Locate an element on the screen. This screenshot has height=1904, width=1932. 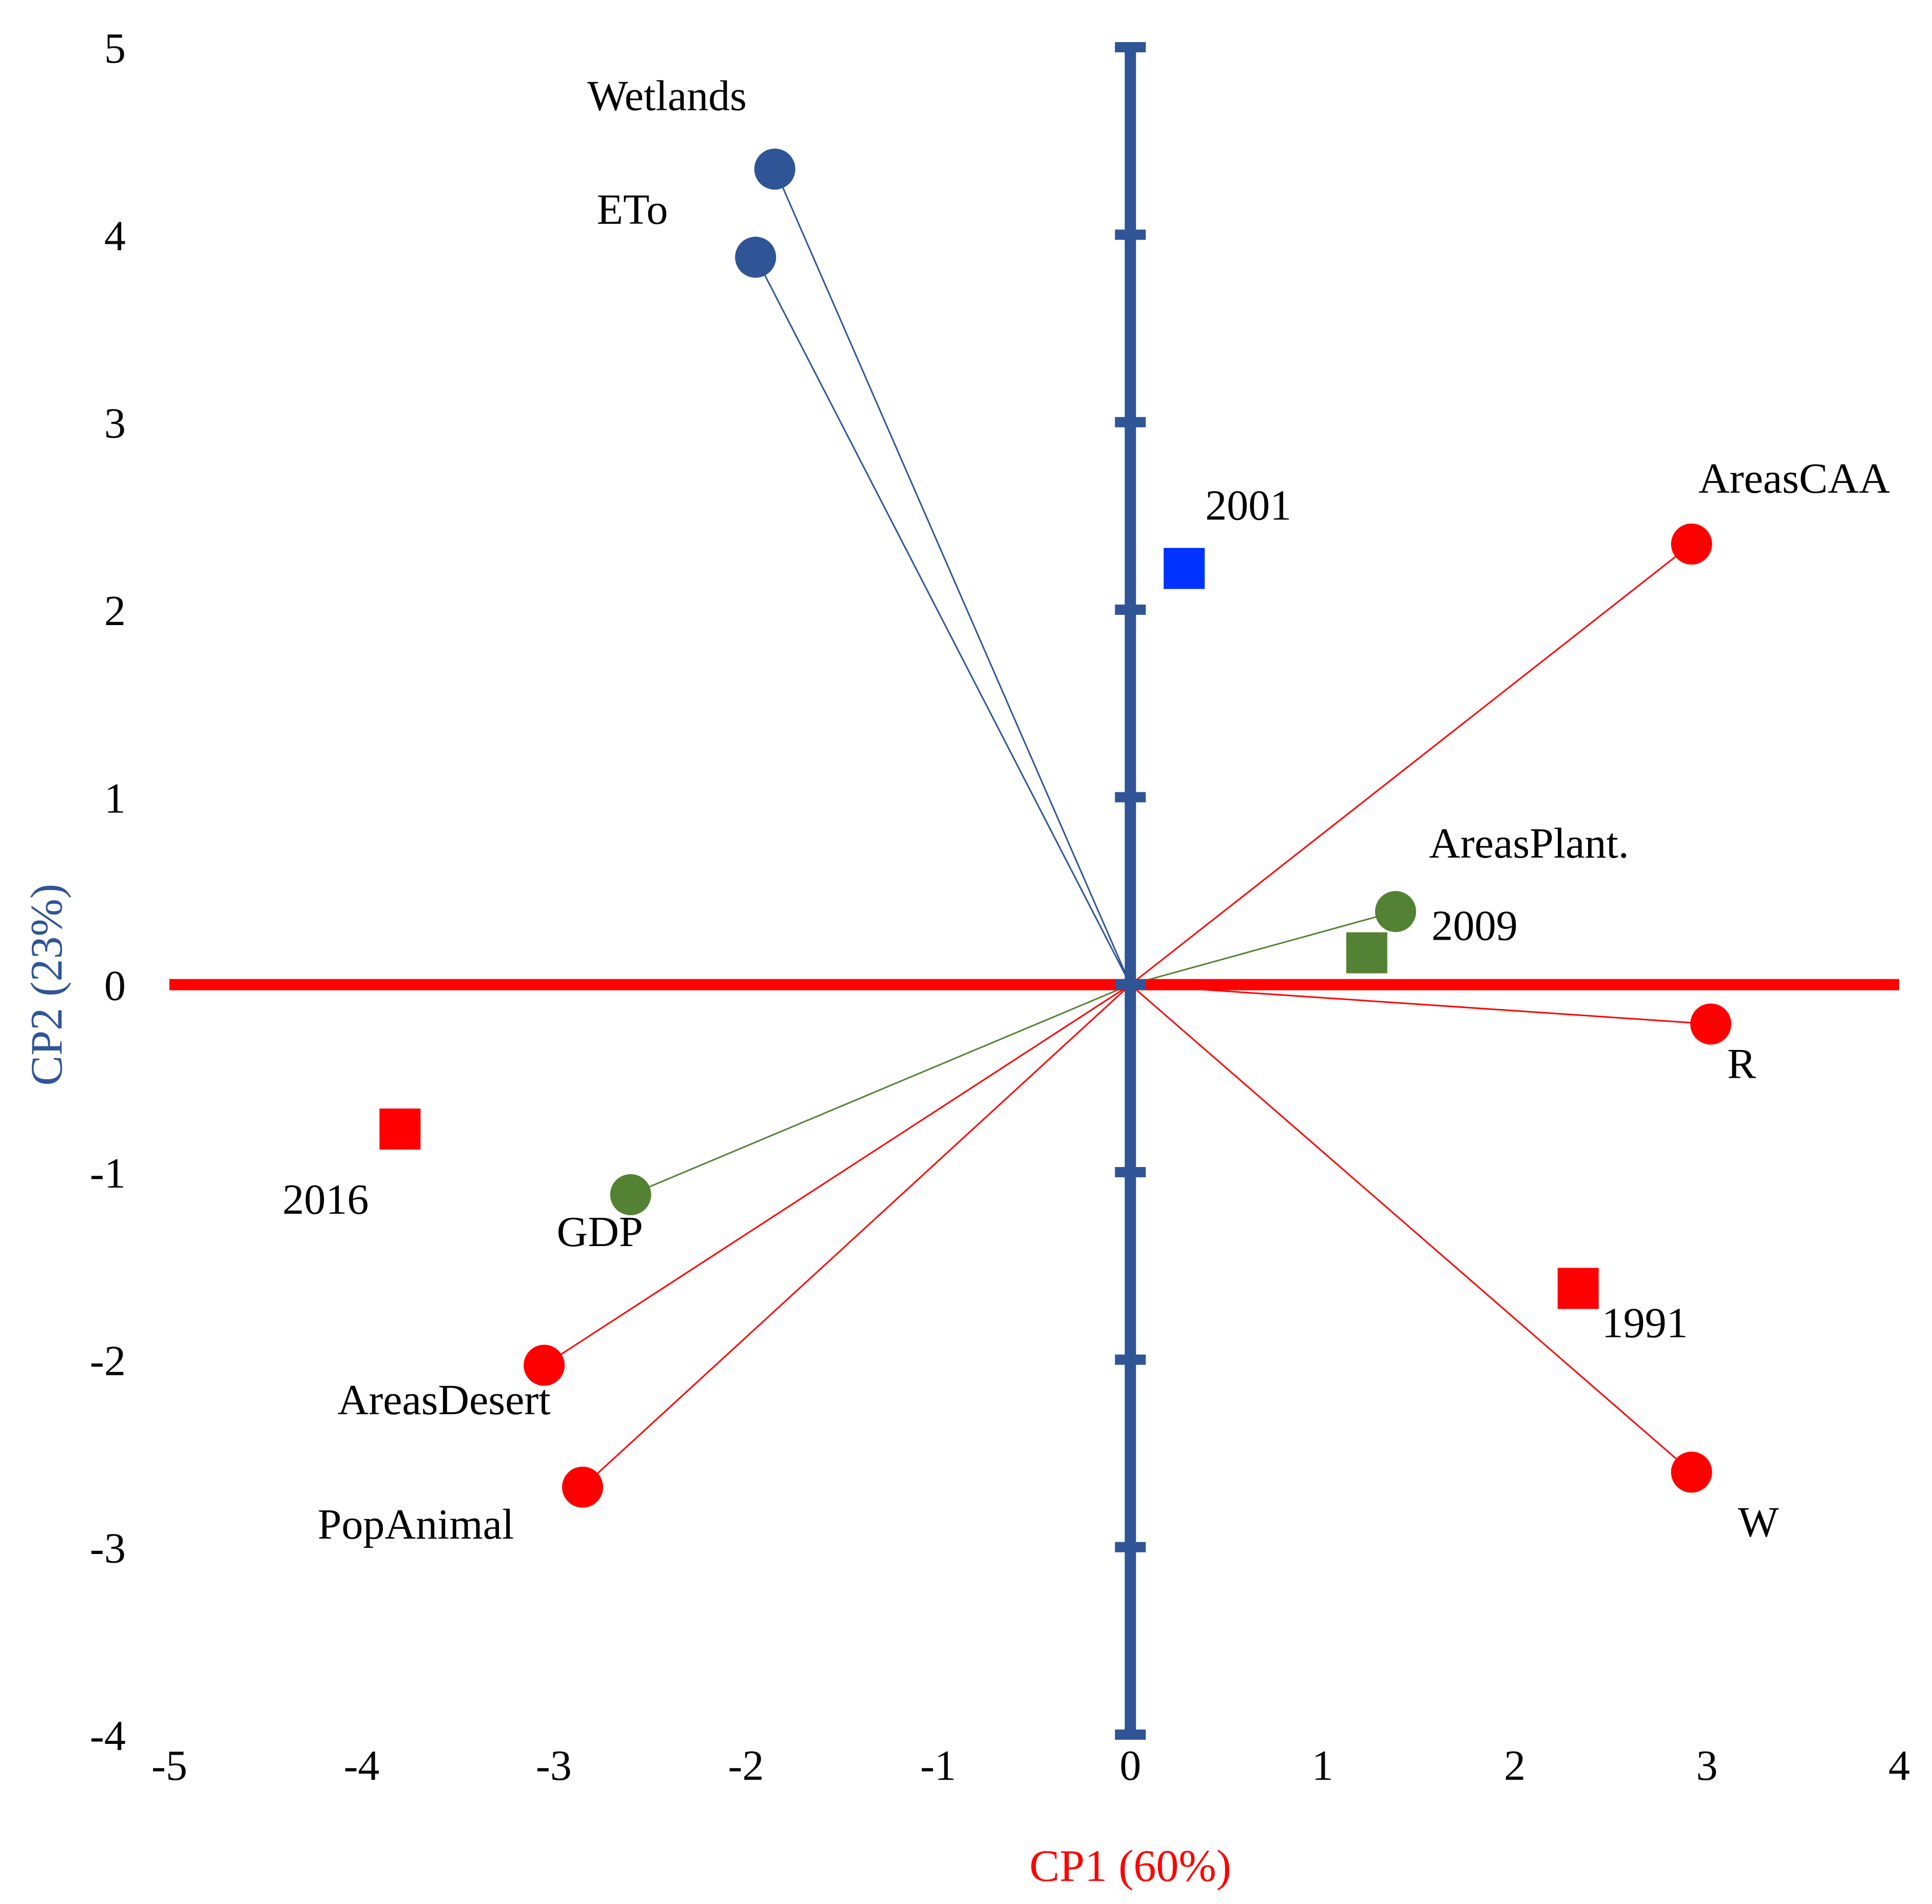
variable-label: W is located at coordinates (1758, 1522).